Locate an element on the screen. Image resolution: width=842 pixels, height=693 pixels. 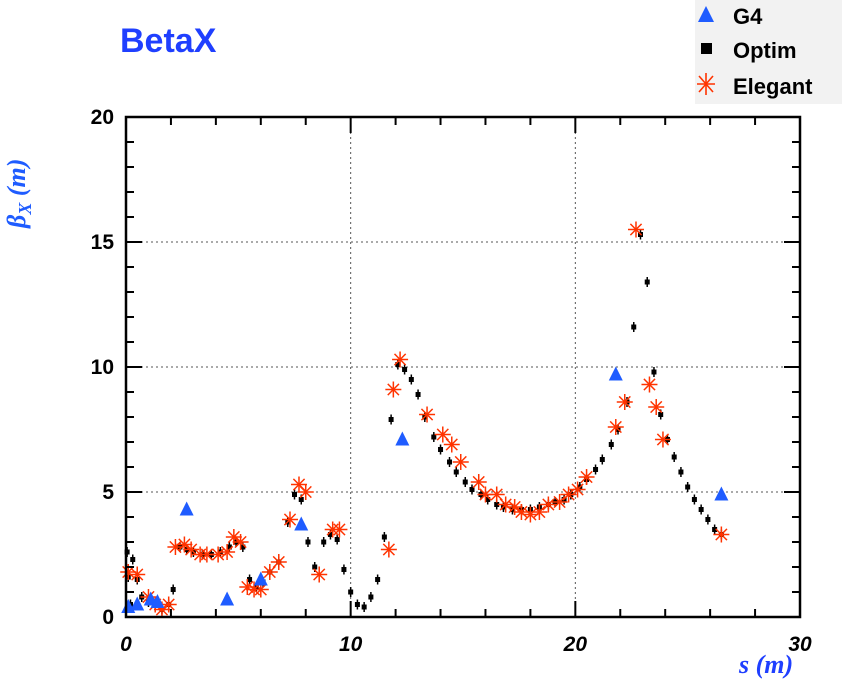
legend-item-elegant: Elegant is located at coordinates (768, 86).